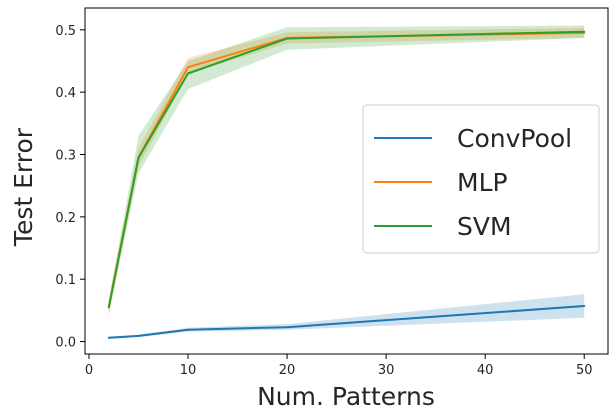 Image resolution: width=610 pixels, height=413 pixels. What do you see at coordinates (89, 370) in the screenshot?
I see `x-tick-label: 0` at bounding box center [89, 370].